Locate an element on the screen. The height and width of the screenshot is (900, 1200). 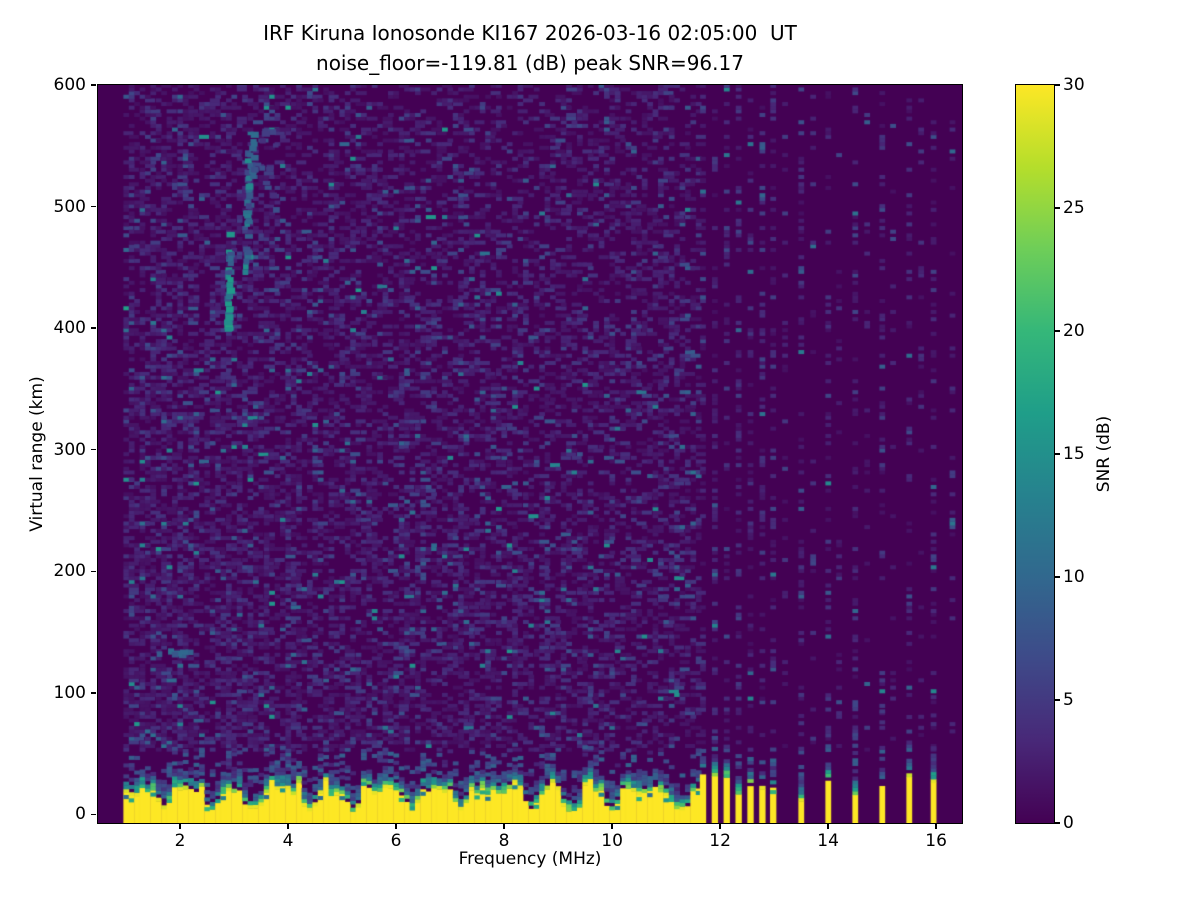
y-tick-label: 200 is located at coordinates (69, 571).